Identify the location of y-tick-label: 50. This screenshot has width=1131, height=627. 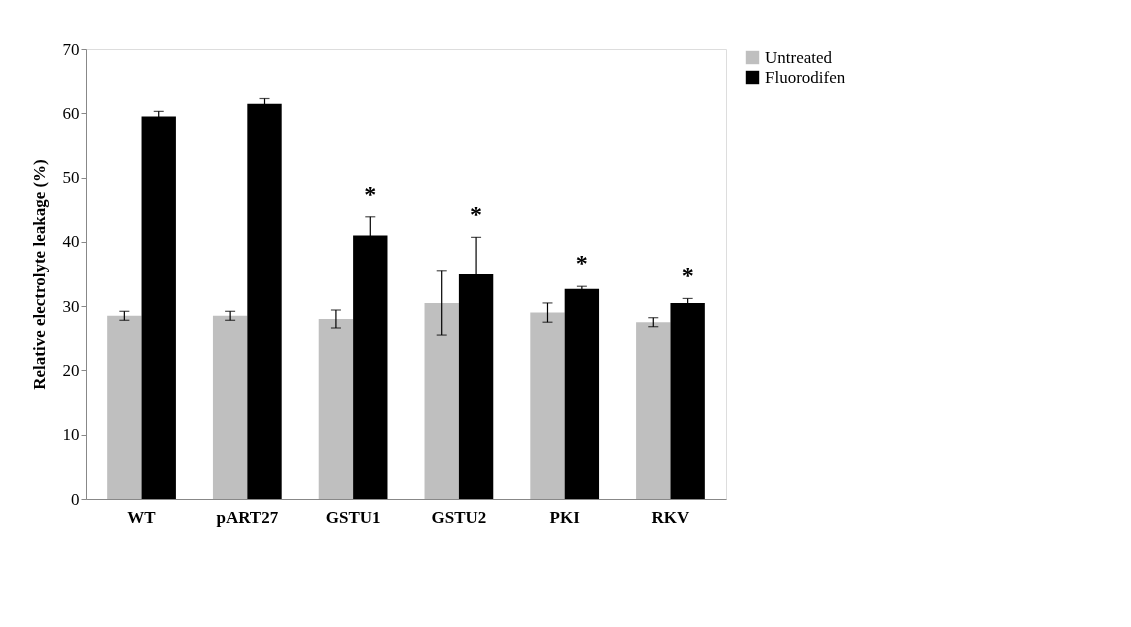
(71, 178).